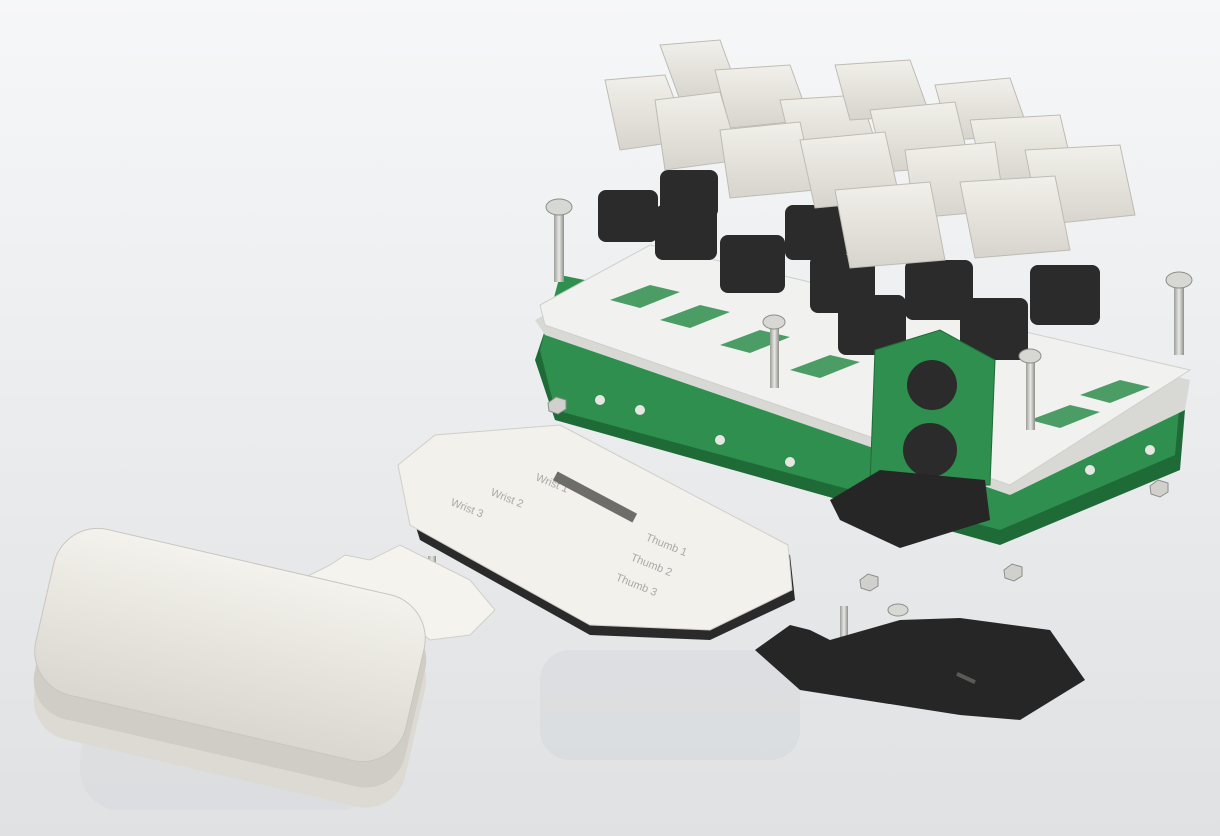  I want to click on key-switches, so click(849, 265).